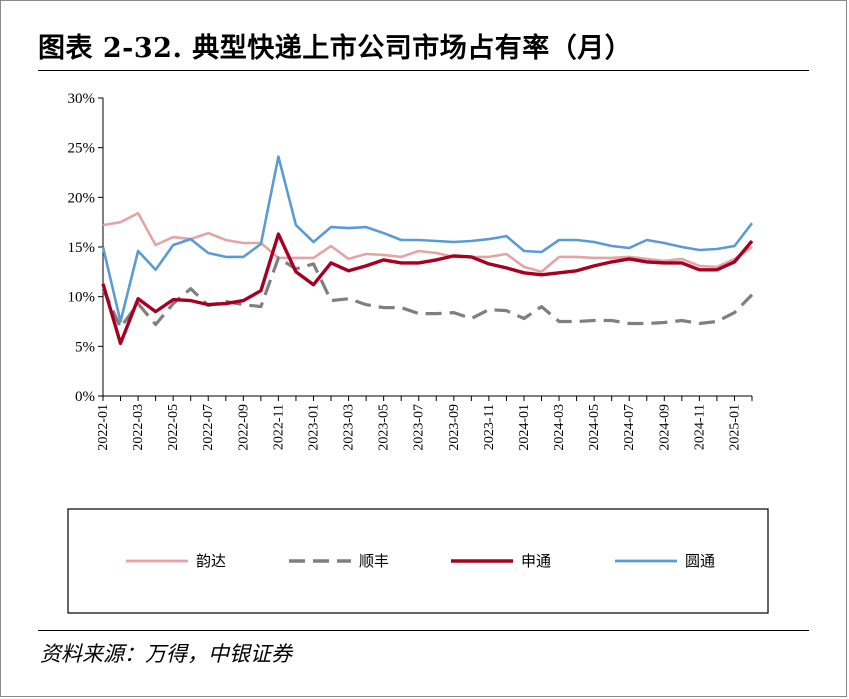 The height and width of the screenshot is (699, 849). I want to click on x-tick-label: 2024-07, so click(629, 427).